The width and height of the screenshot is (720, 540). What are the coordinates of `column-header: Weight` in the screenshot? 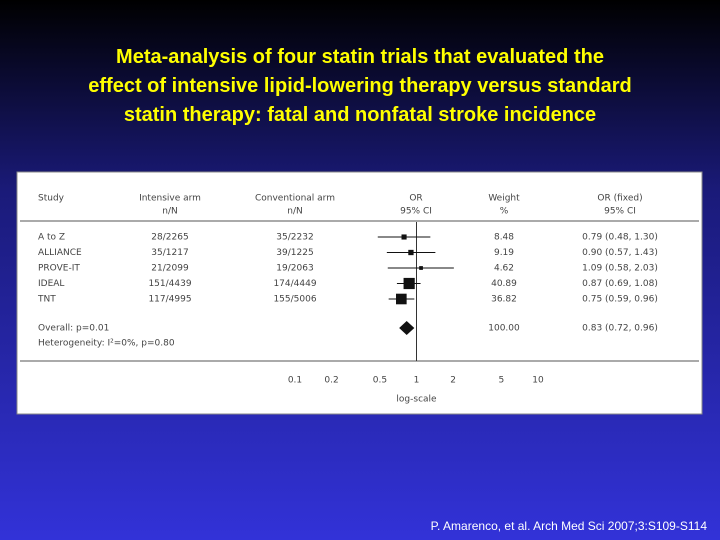 It's located at (504, 199).